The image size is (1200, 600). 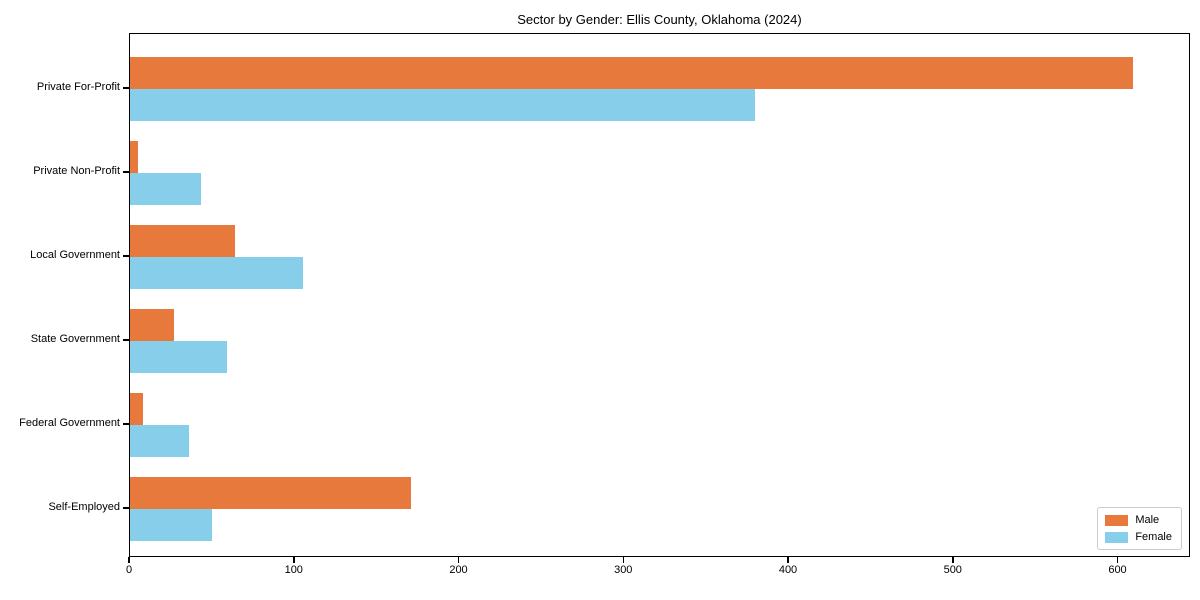 I want to click on y-tick-label: Private For-Profit, so click(x=78, y=87).